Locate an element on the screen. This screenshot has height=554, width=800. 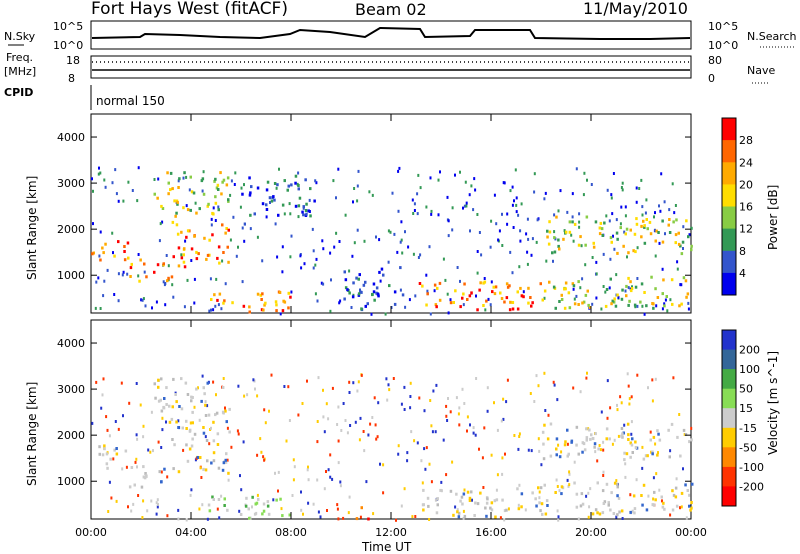
date-title: 11/May/2010 is located at coordinates (635, 9).